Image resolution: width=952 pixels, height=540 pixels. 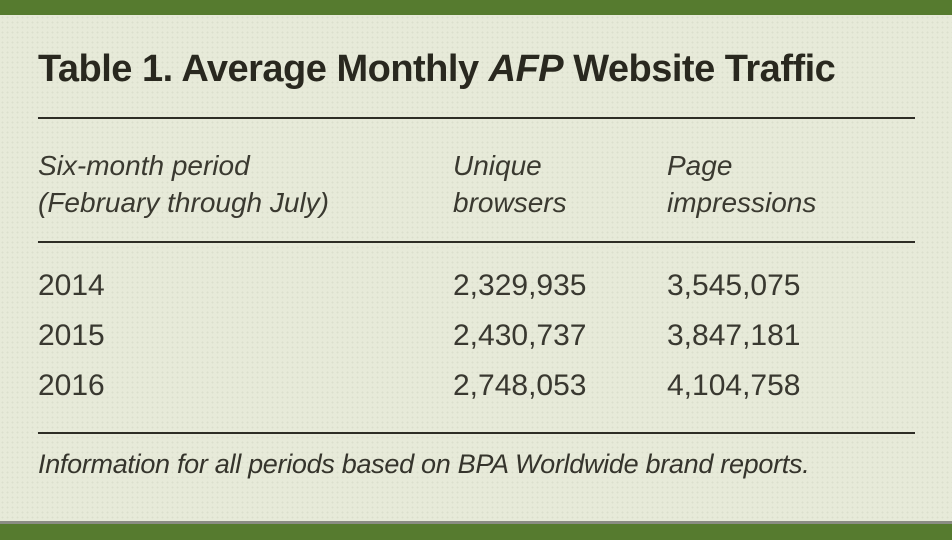 I want to click on table-row: 2016 2,748,053 4,104,758, so click(x=476, y=386).